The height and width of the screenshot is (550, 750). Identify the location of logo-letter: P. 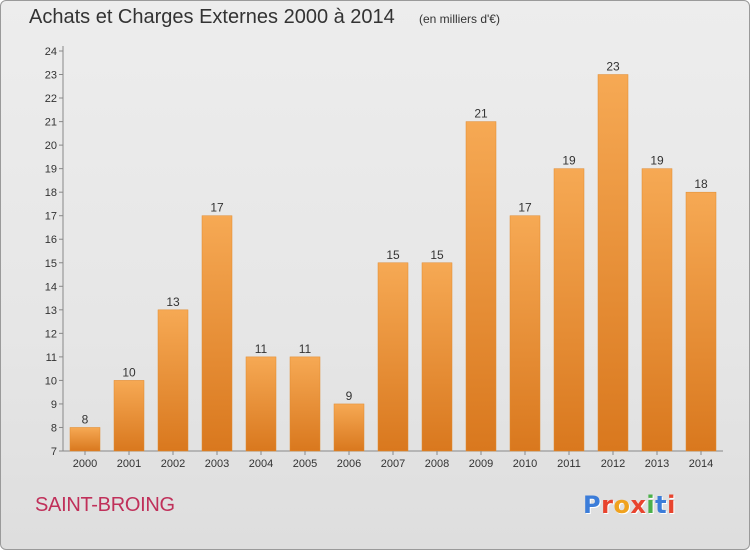
(592, 505).